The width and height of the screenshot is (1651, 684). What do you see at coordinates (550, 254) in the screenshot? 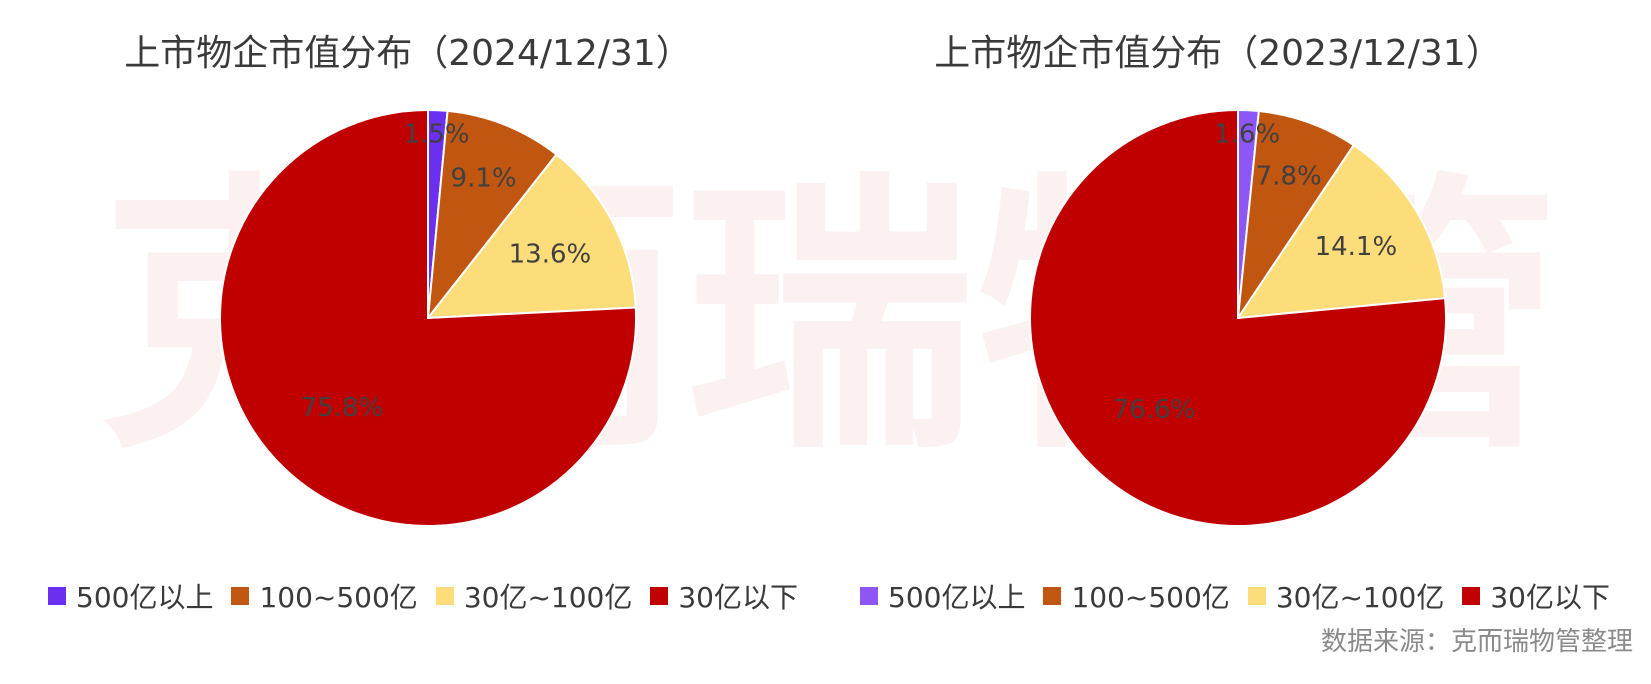
I see `data-label: 13.6%` at bounding box center [550, 254].